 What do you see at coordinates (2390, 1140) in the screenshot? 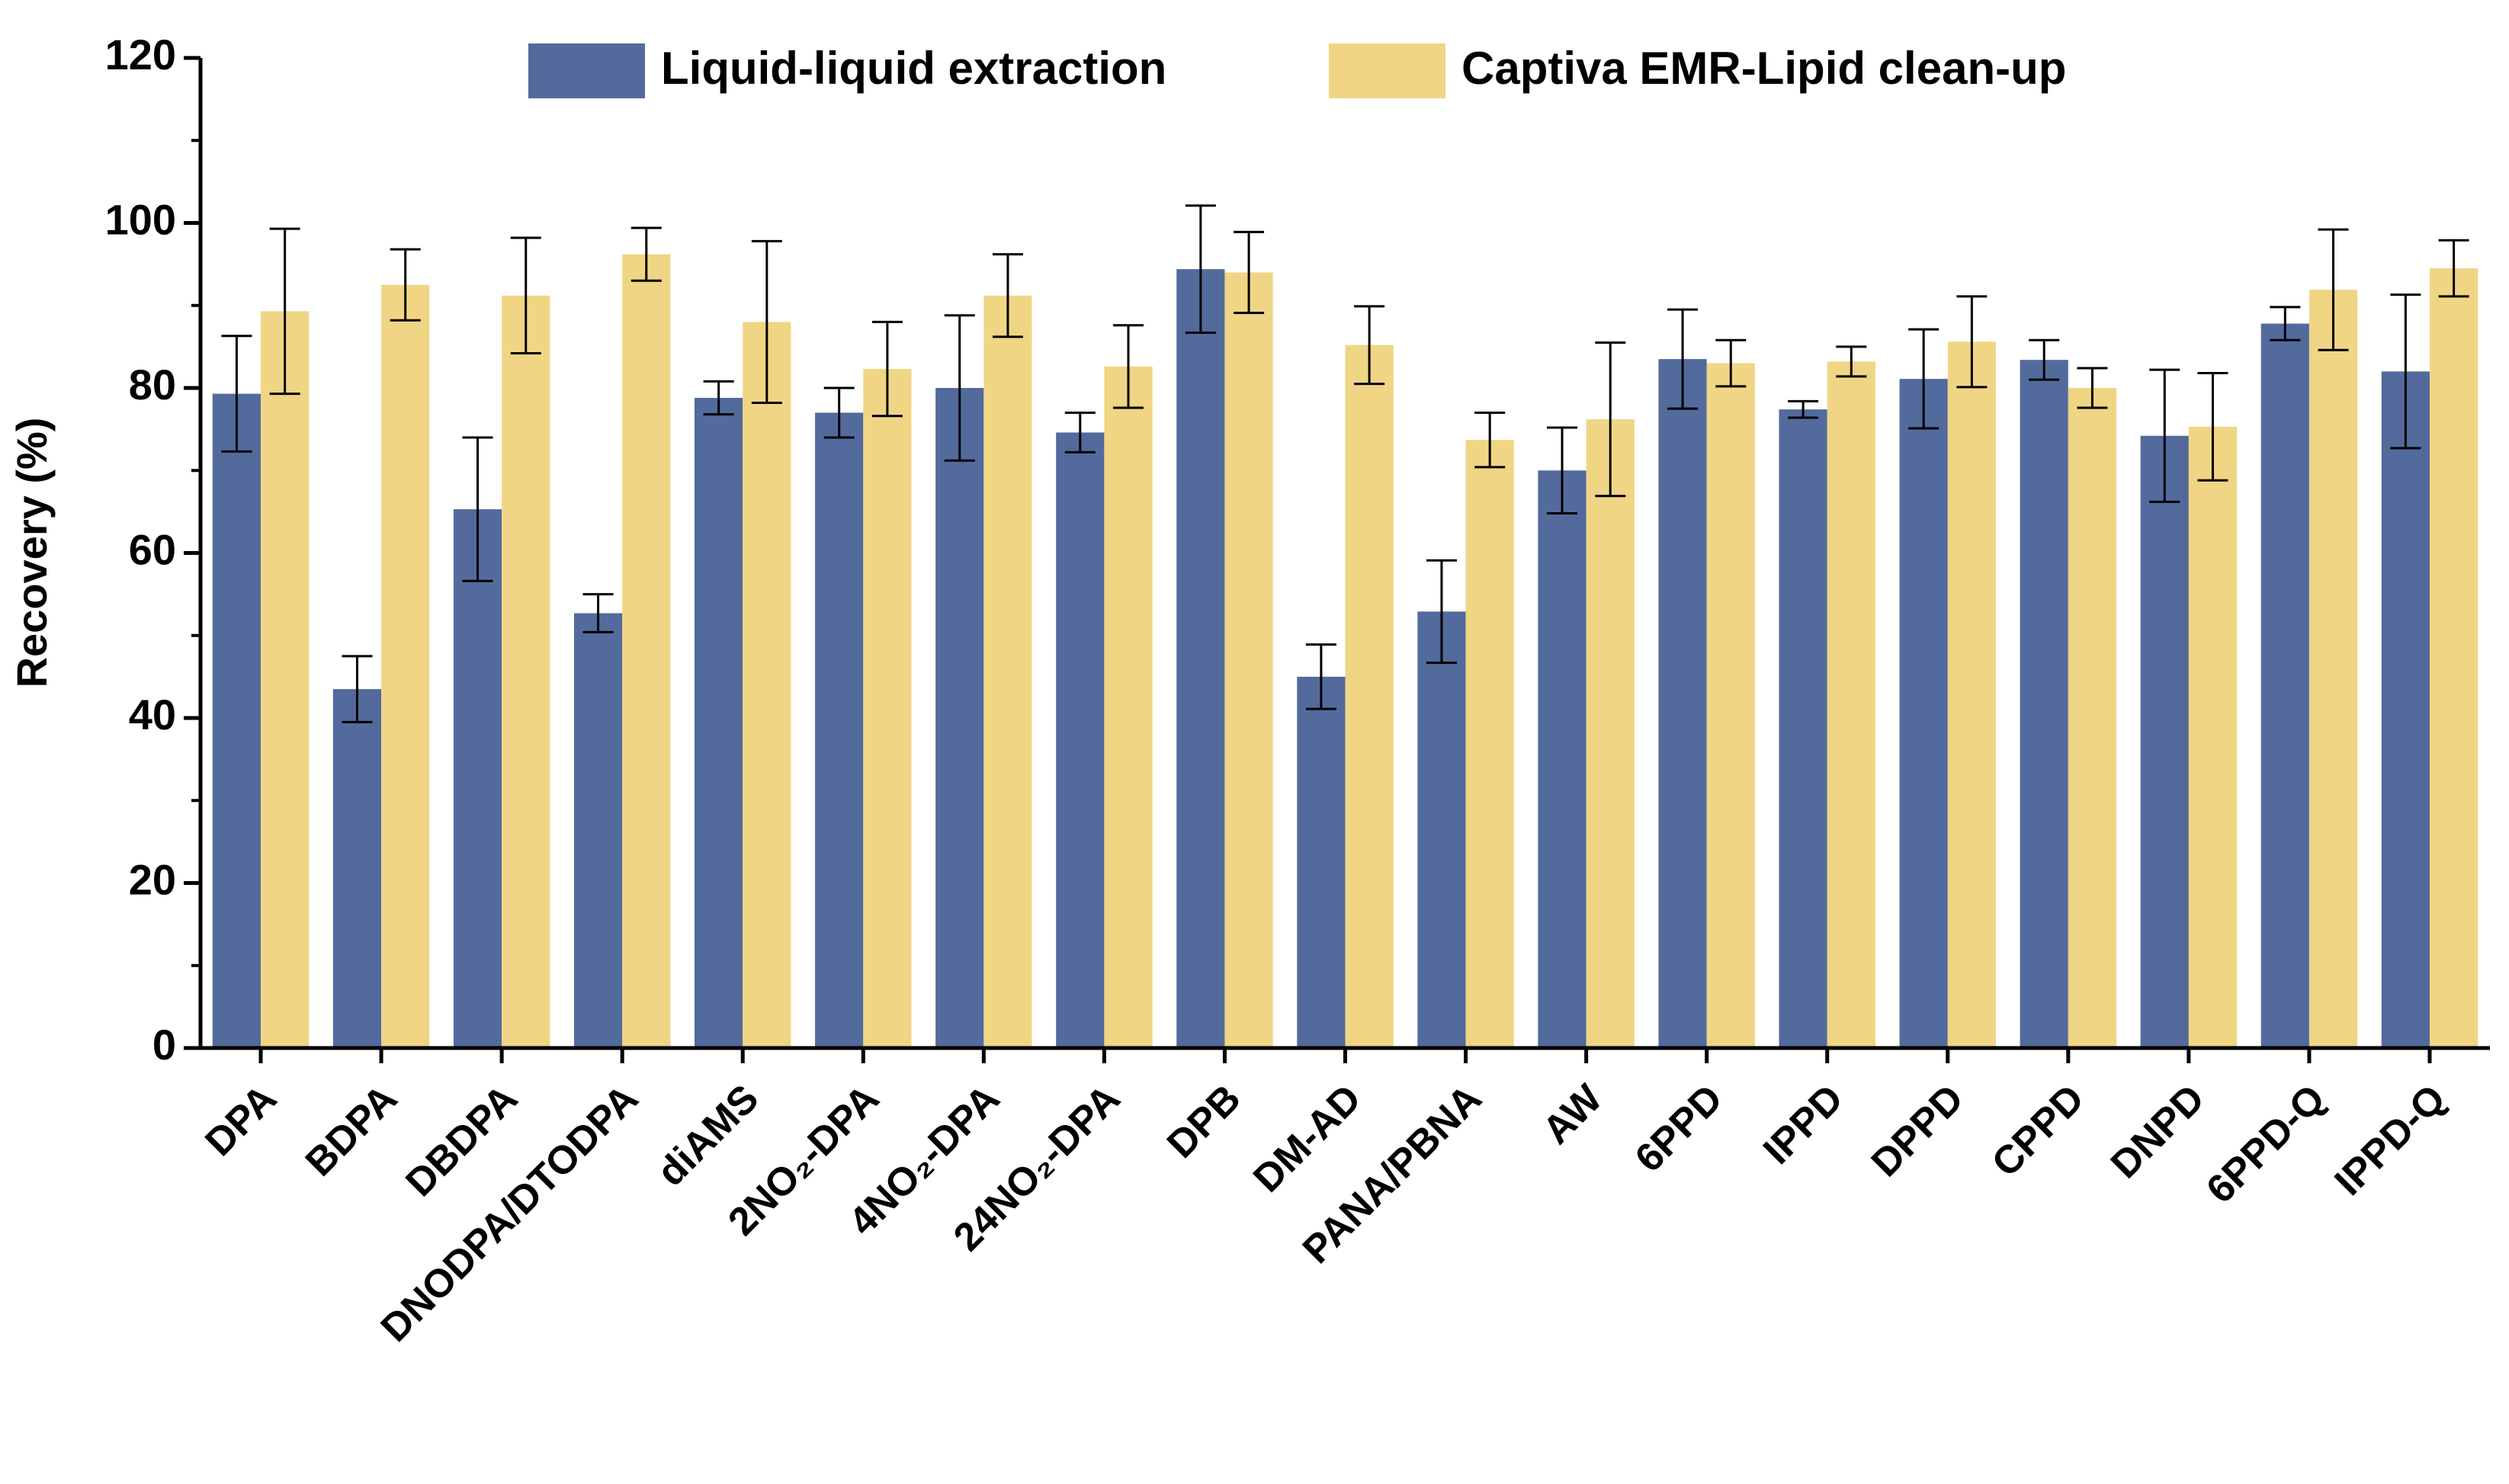
I see `x-tick-label: IPPD-Q` at bounding box center [2390, 1140].